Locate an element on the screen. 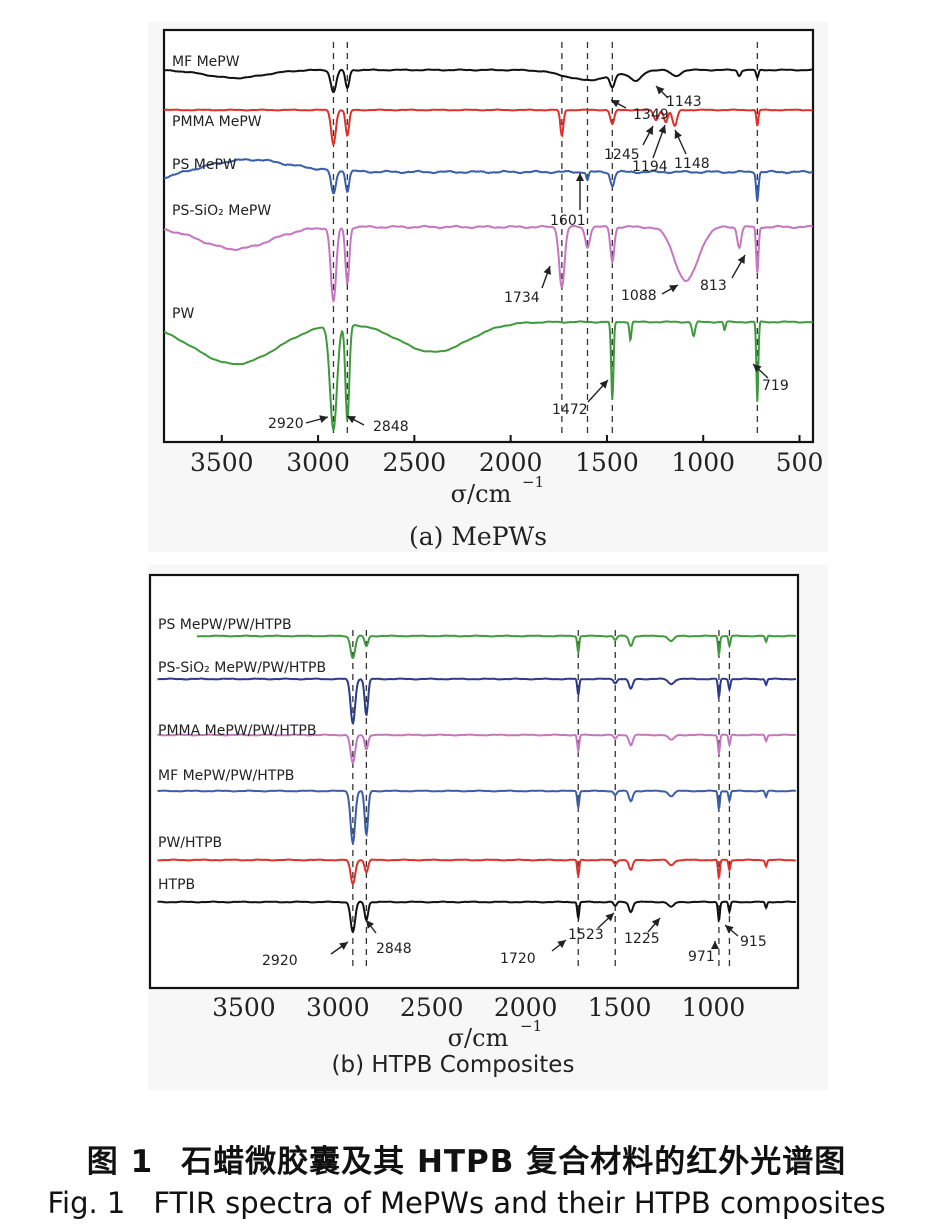  peak-label-1523: 1523 is located at coordinates (586, 935).